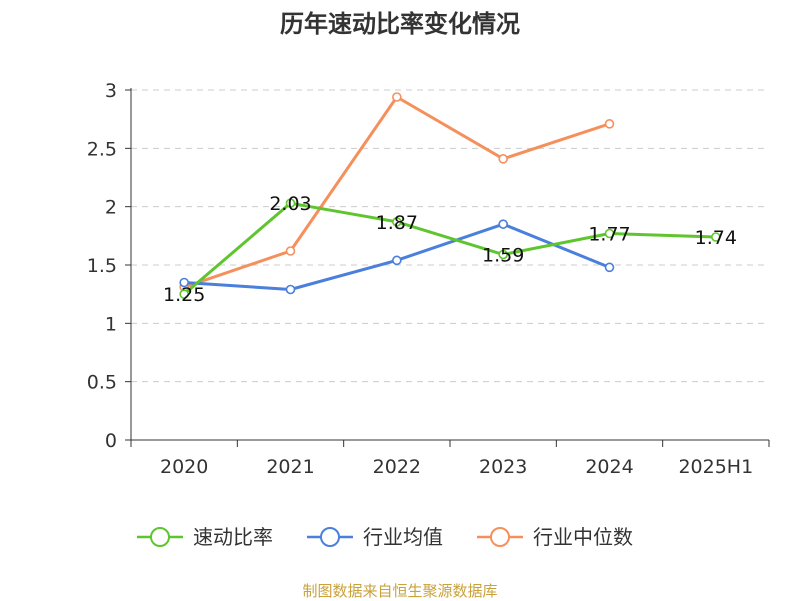 Image resolution: width=800 pixels, height=601 pixels. Describe the element at coordinates (400, 24) in the screenshot. I see `chart-title: 历年速动比率变化情况` at that location.